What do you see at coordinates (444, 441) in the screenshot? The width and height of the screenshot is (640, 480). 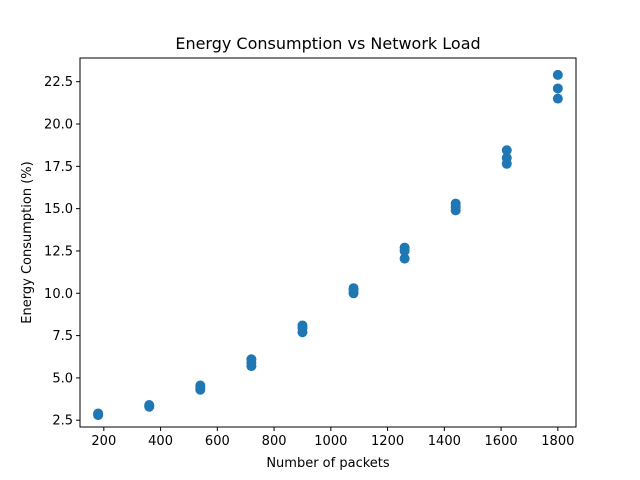 I see `x-tick-label: 1400` at bounding box center [444, 441].